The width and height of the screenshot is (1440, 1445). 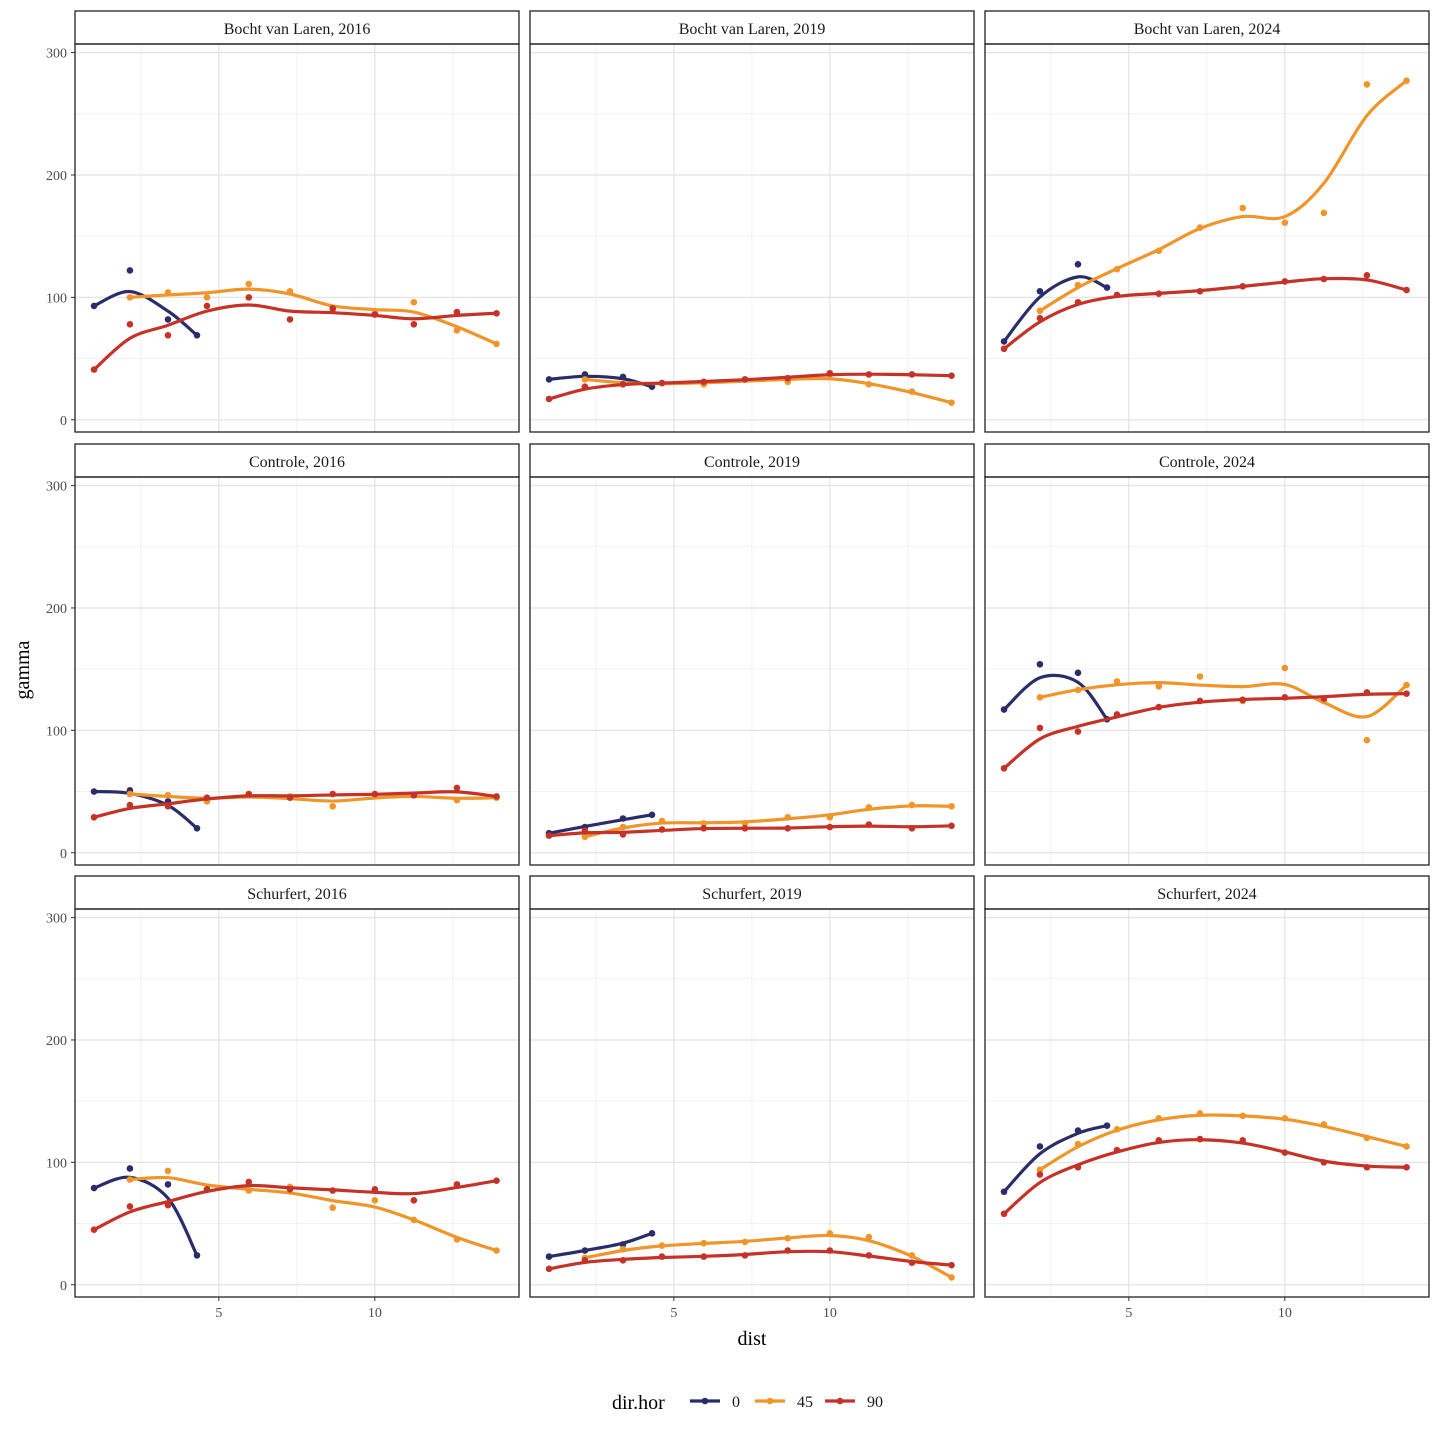 What do you see at coordinates (23, 669) in the screenshot?
I see `y-axis-label: gamma` at bounding box center [23, 669].